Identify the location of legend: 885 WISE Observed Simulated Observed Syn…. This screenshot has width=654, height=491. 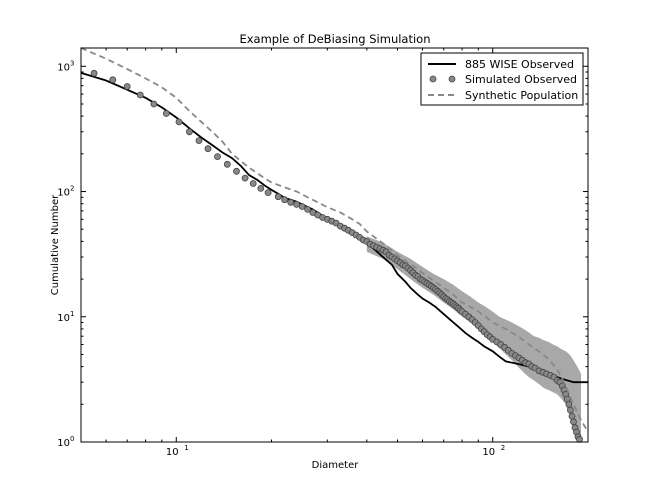
(502, 79).